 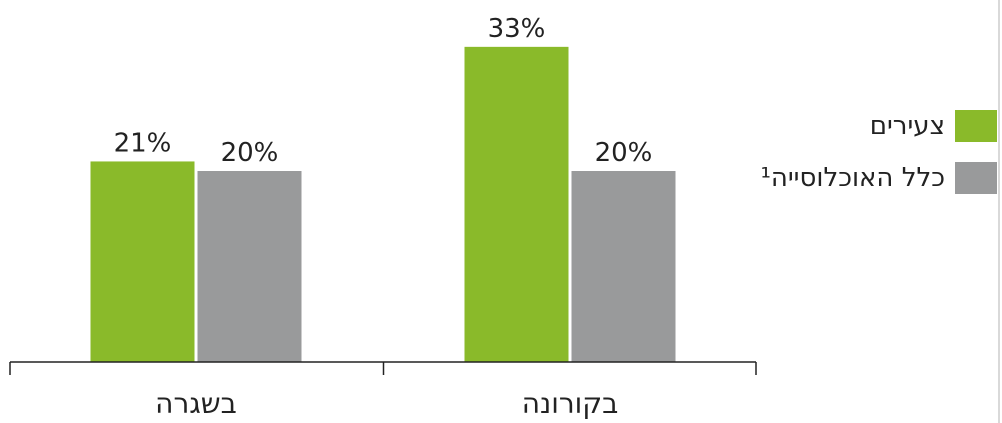 What do you see at coordinates (143, 143) in the screenshot?
I see `data-label-0-0: 21%` at bounding box center [143, 143].